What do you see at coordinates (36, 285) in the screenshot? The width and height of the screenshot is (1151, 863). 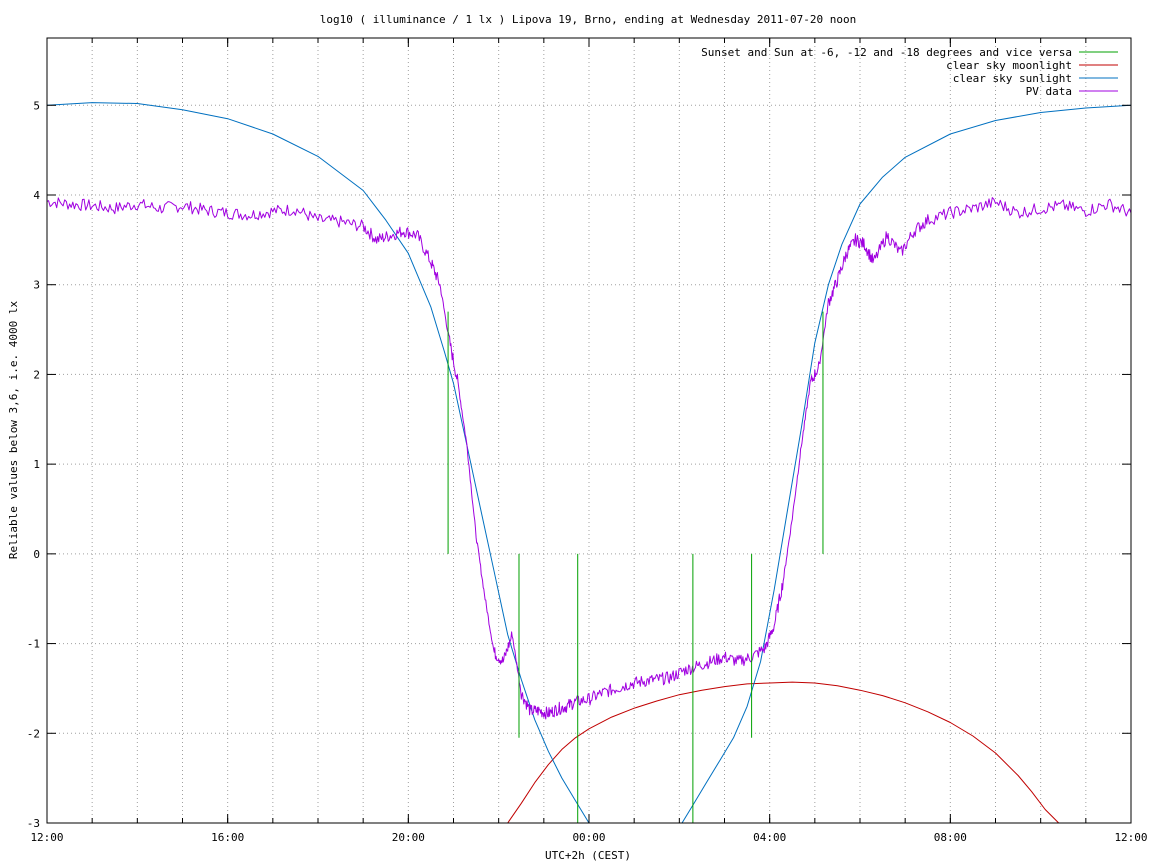 I see `y-tick-label: 3` at bounding box center [36, 285].